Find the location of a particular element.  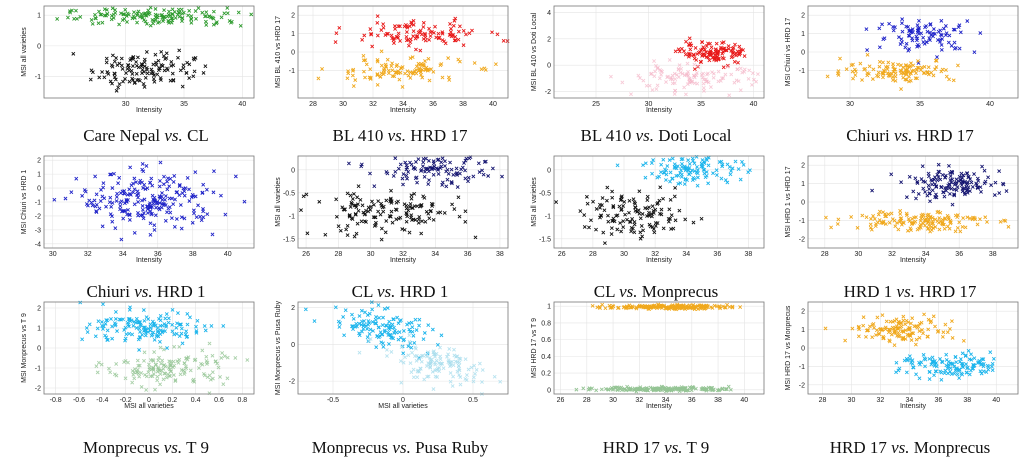

caption-left: Care Nepal is located at coordinates (124, 135).